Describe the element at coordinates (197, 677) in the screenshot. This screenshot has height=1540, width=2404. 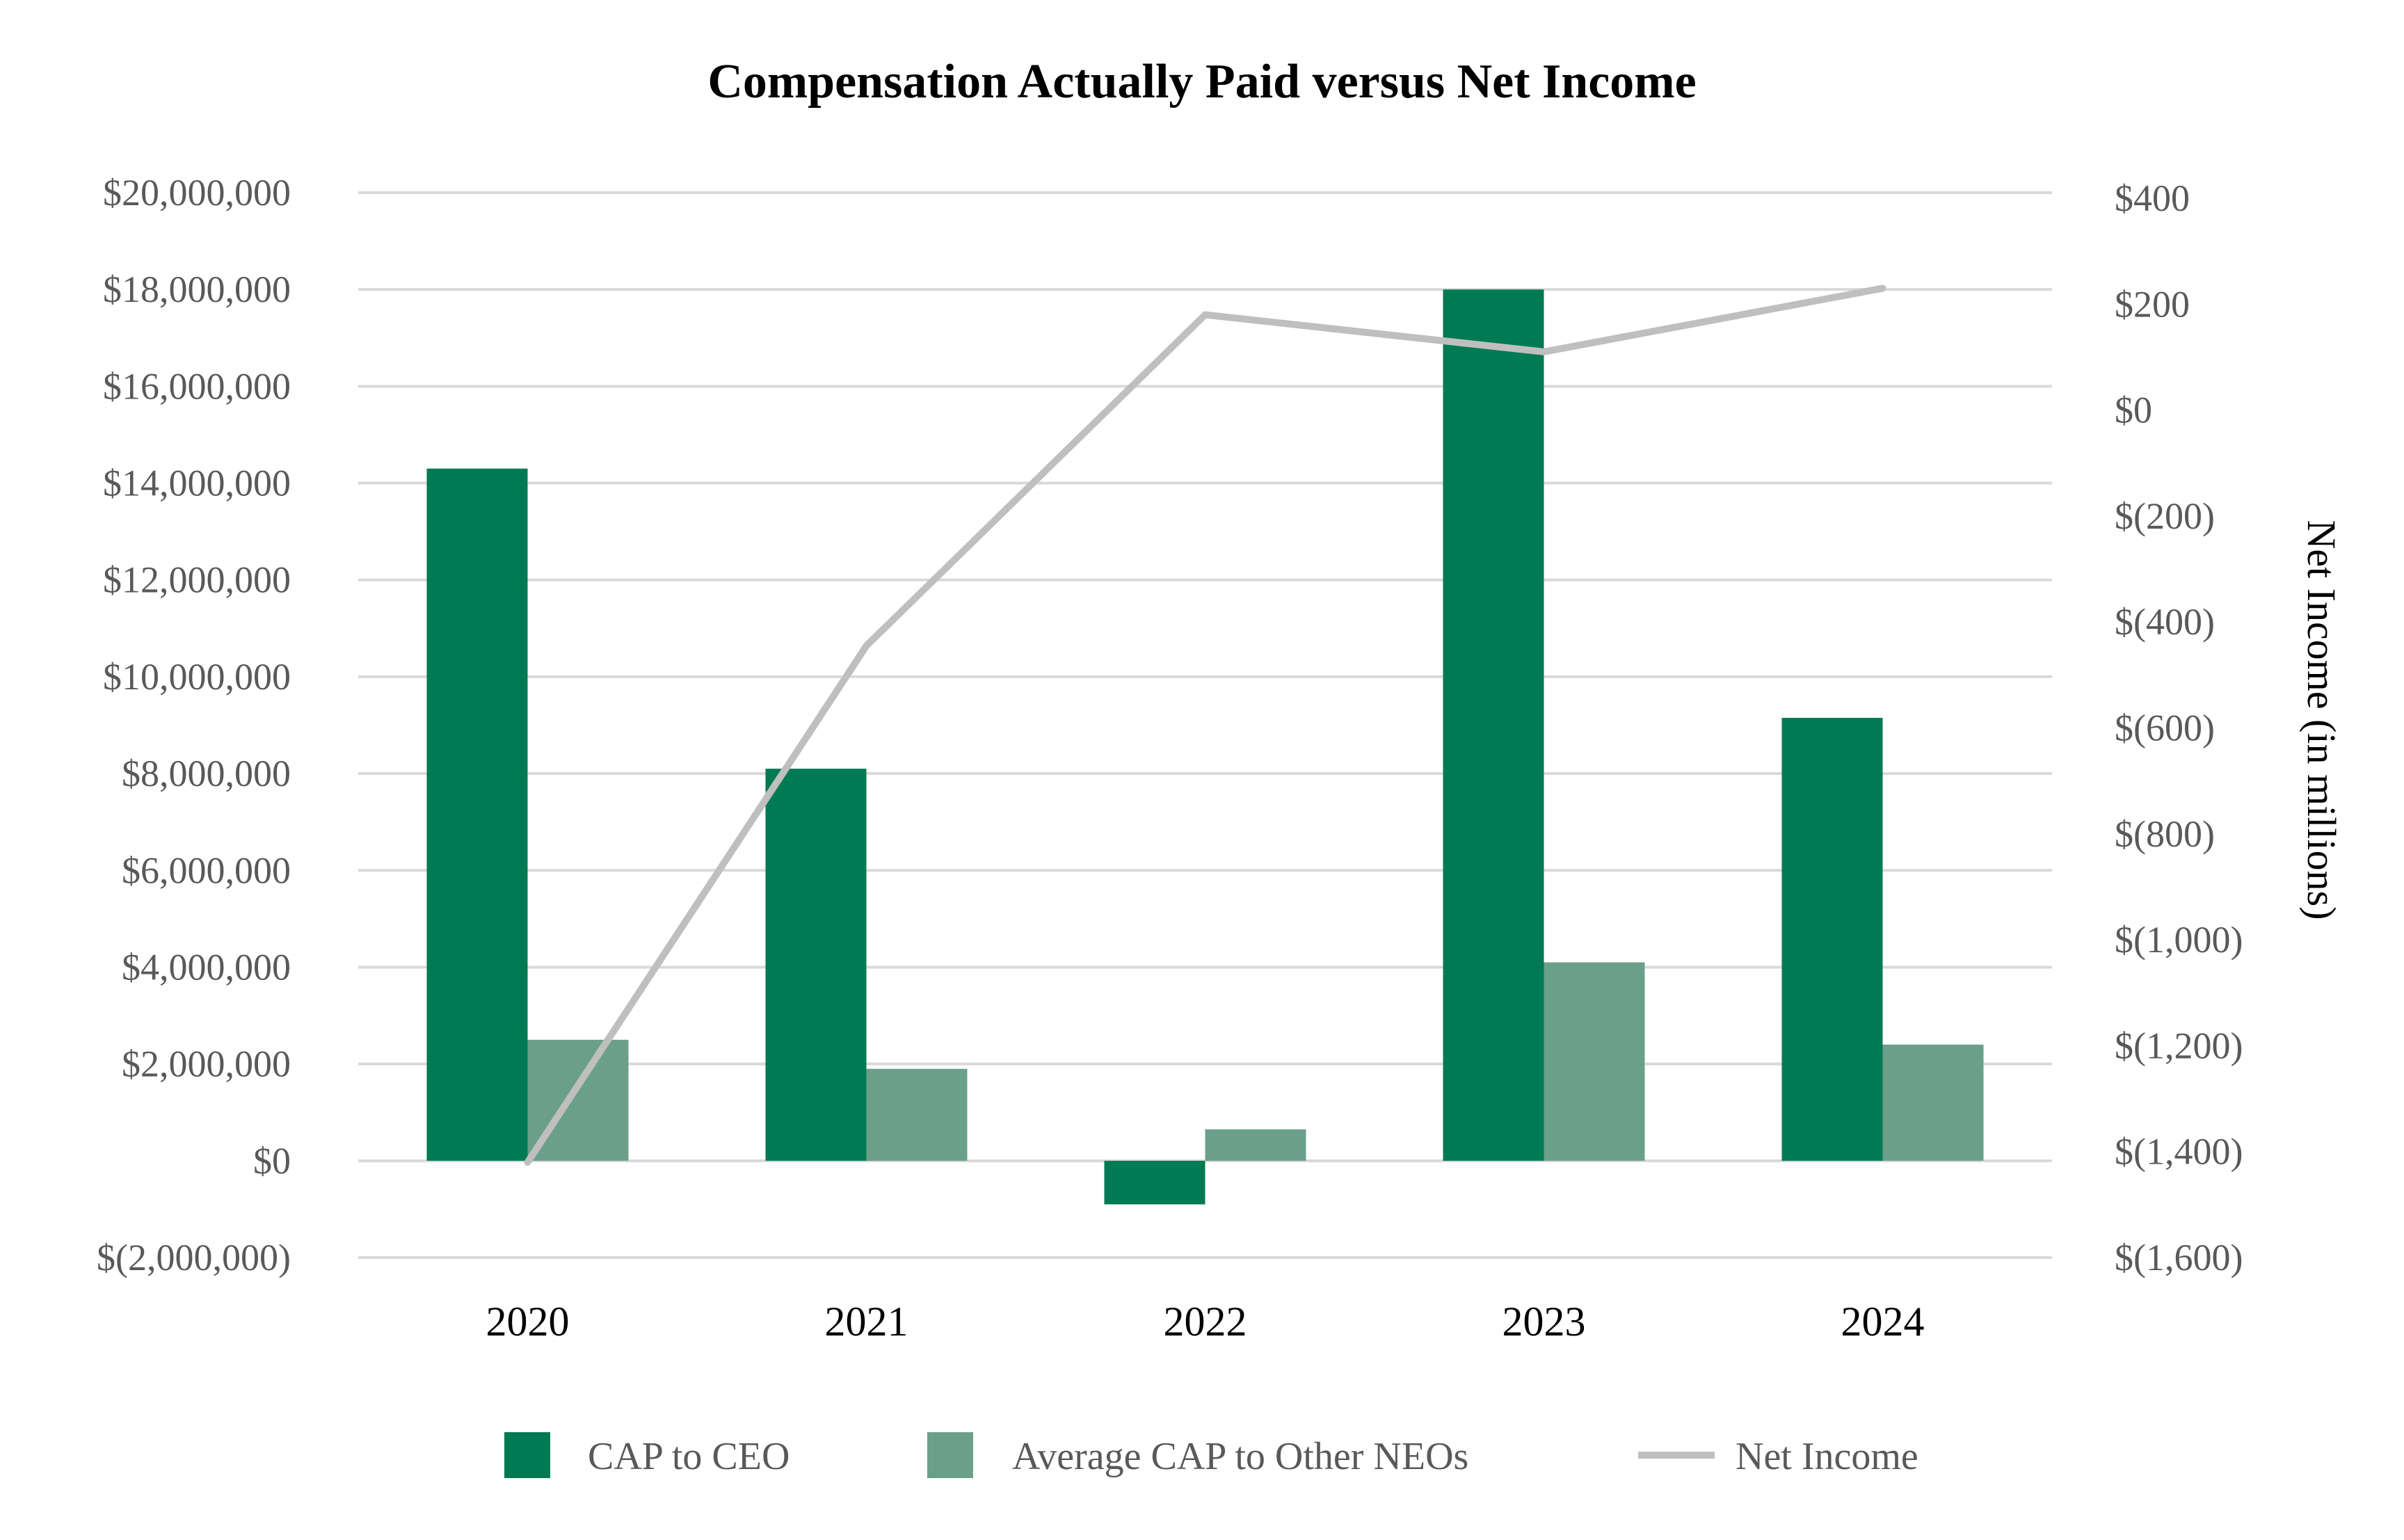
I see `left-tick-label: $10,000,000` at that location.